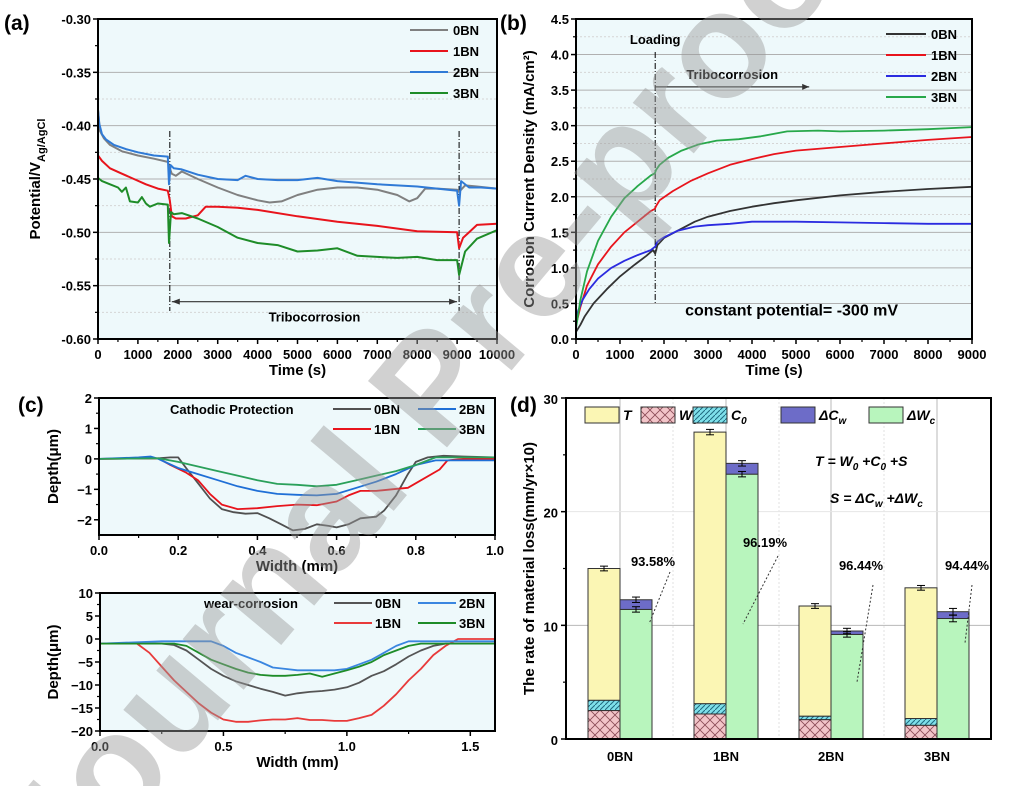 This screenshot has width=1017, height=786. What do you see at coordinates (178, 550) in the screenshot?
I see `x-tick-label: 0.2` at bounding box center [178, 550].